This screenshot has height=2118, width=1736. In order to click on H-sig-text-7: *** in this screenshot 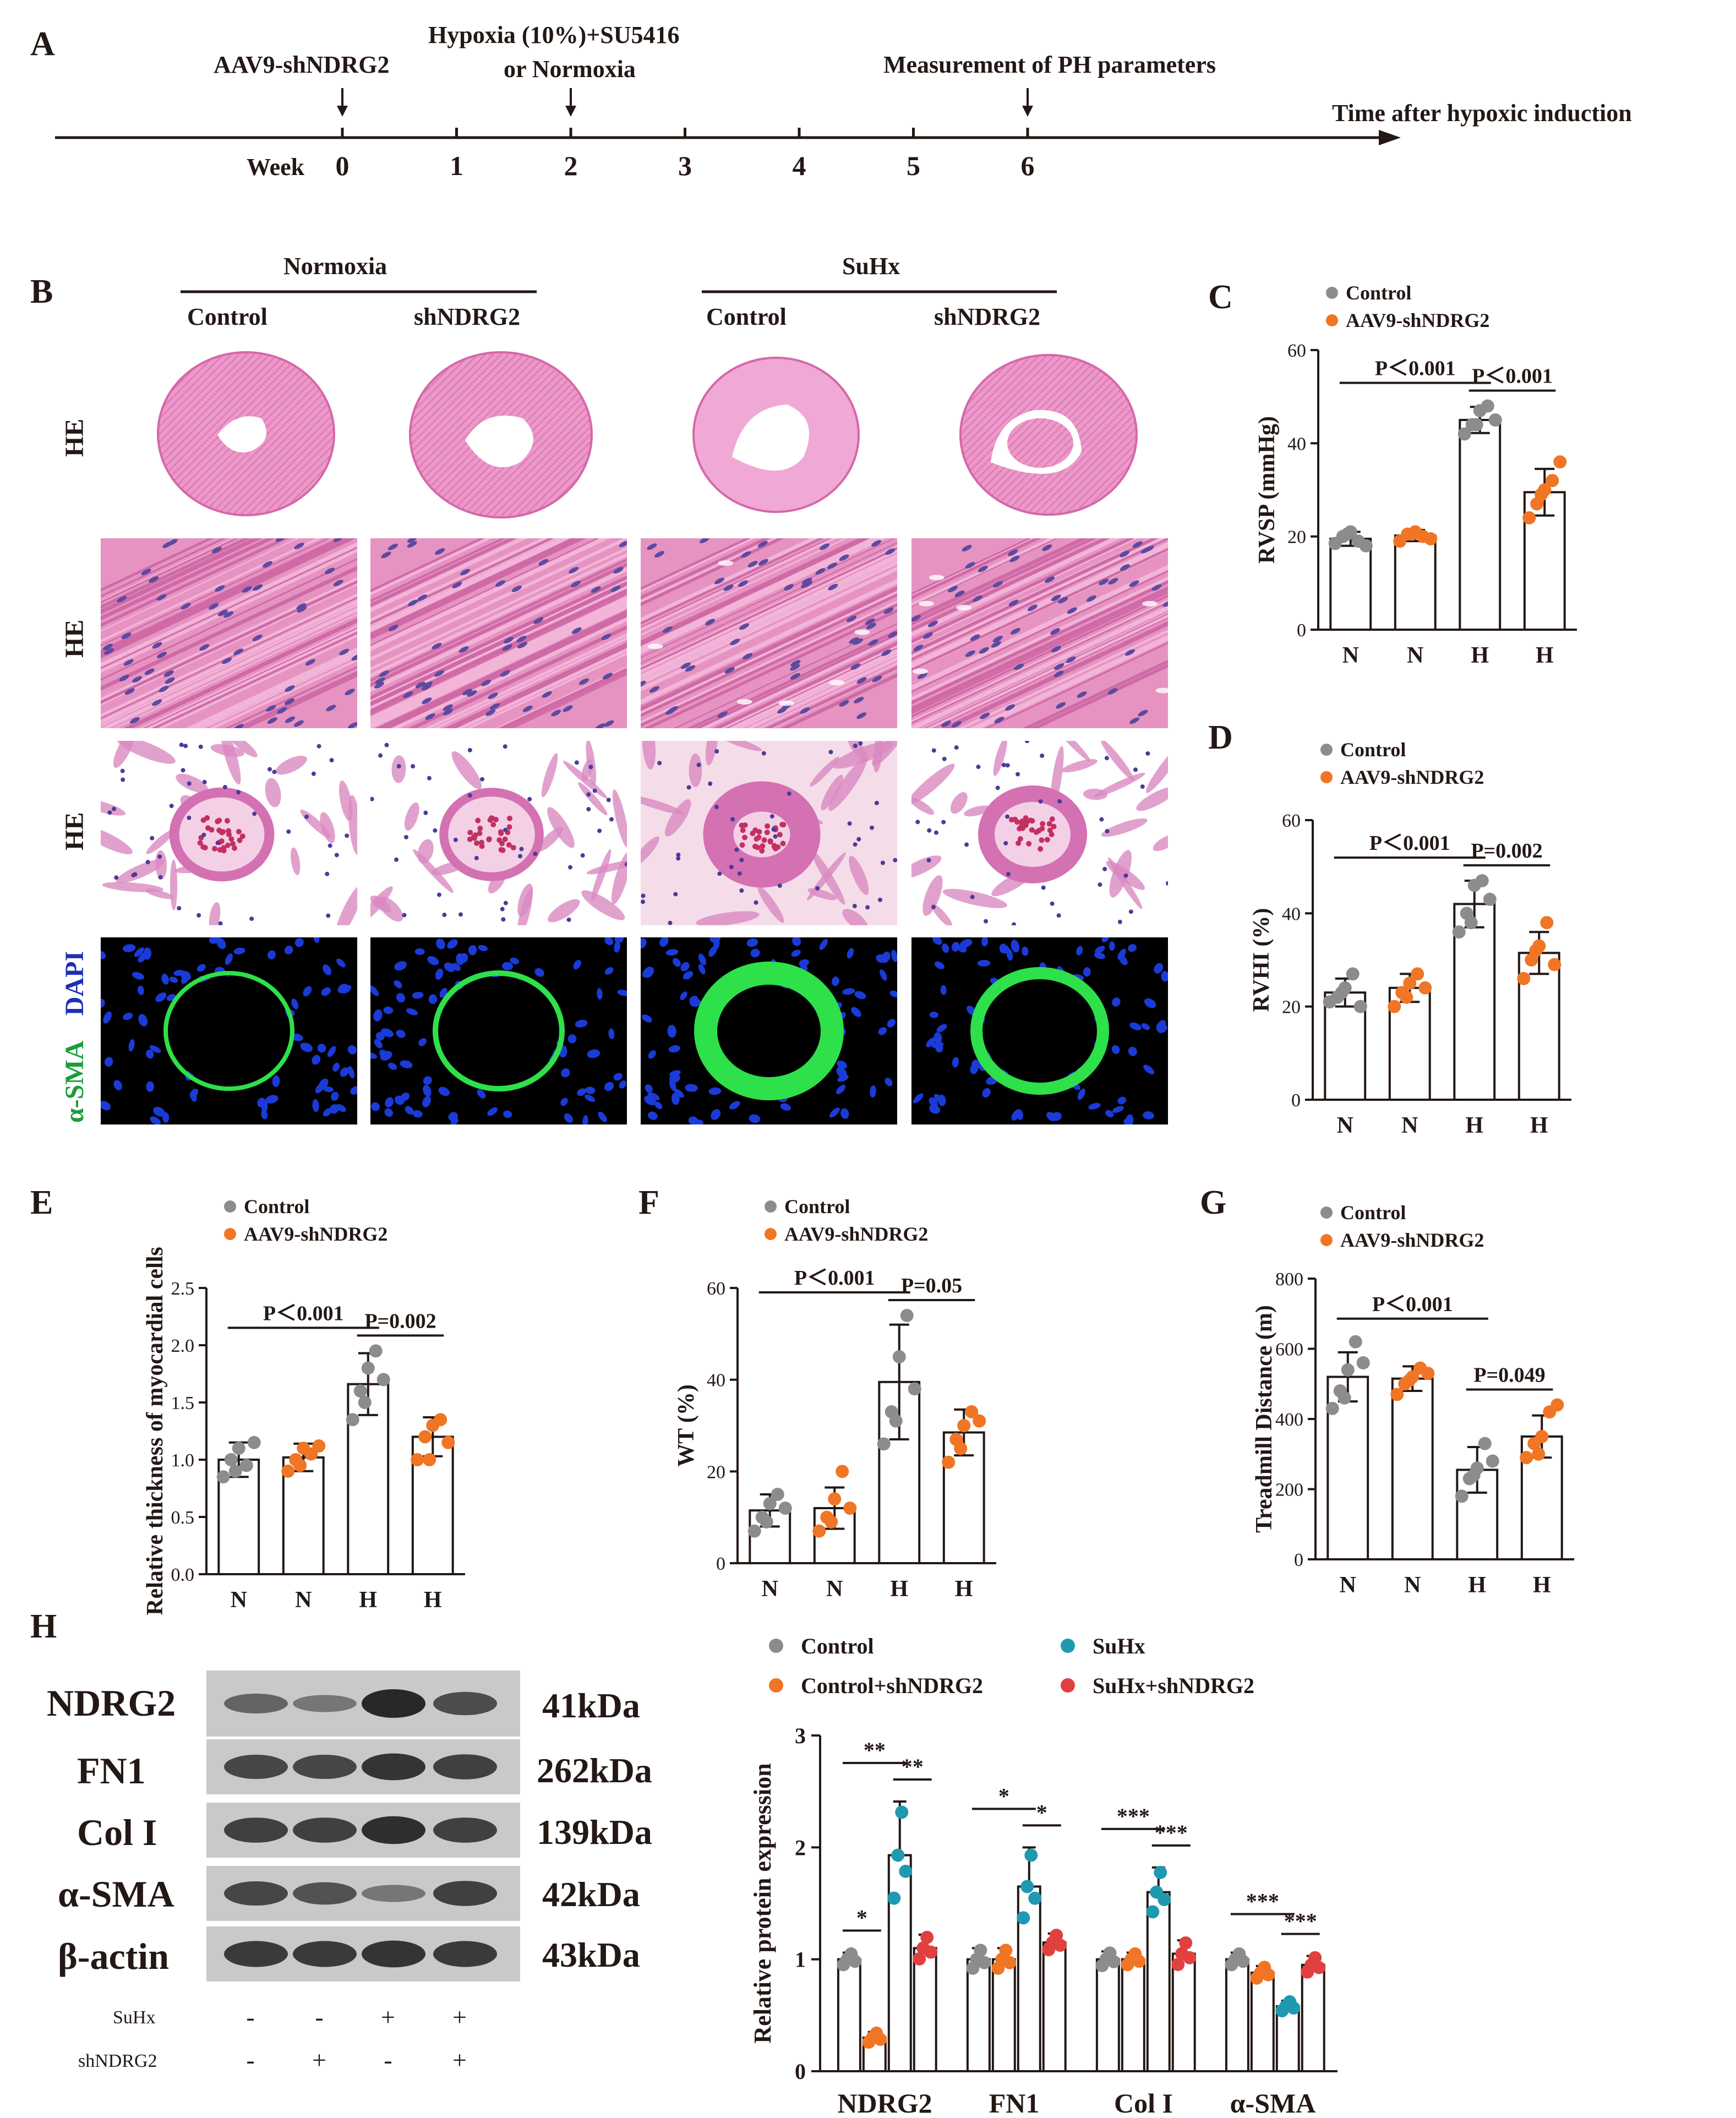, I will do `click(1263, 1900)`.